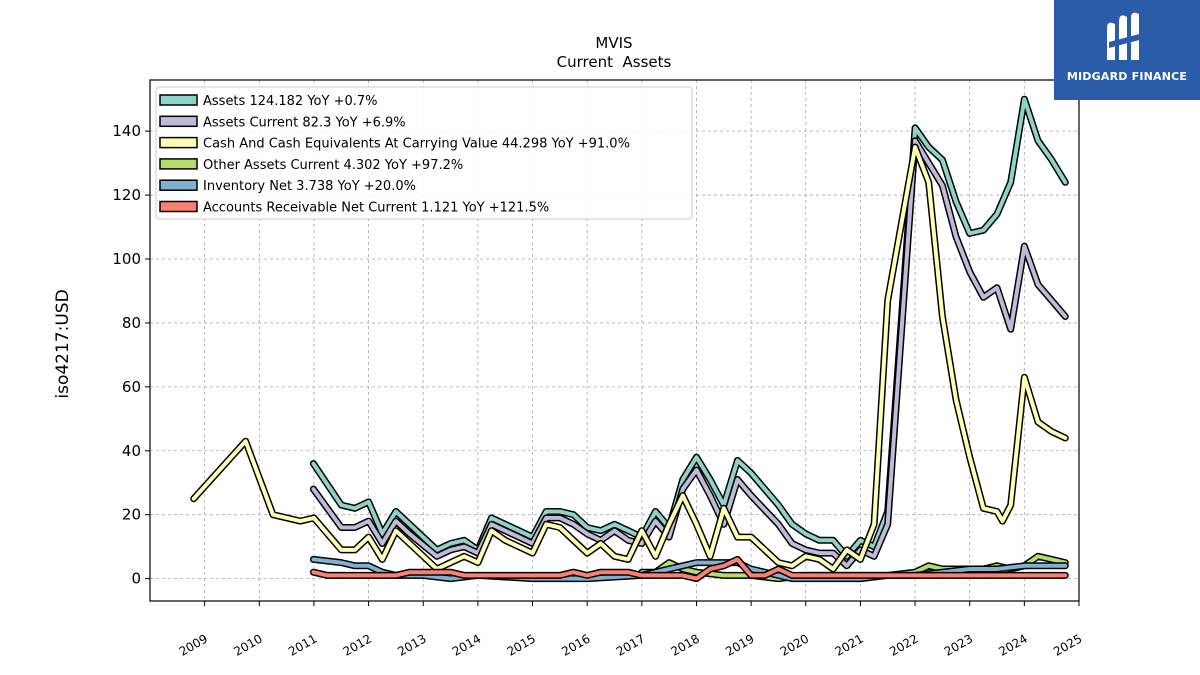 This screenshot has height=675, width=1200. I want to click on x-tick-label: 2021, so click(848, 644).